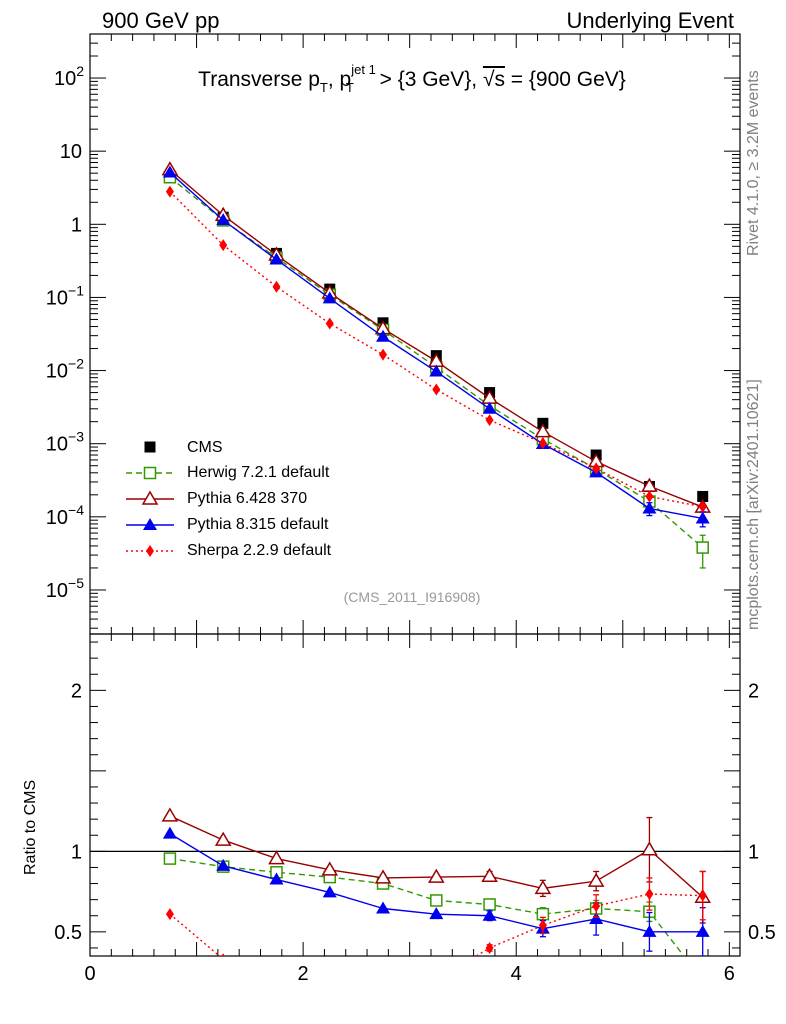  What do you see at coordinates (69, 76) in the screenshot?
I see `y-tick-label: 10²` at bounding box center [69, 76].